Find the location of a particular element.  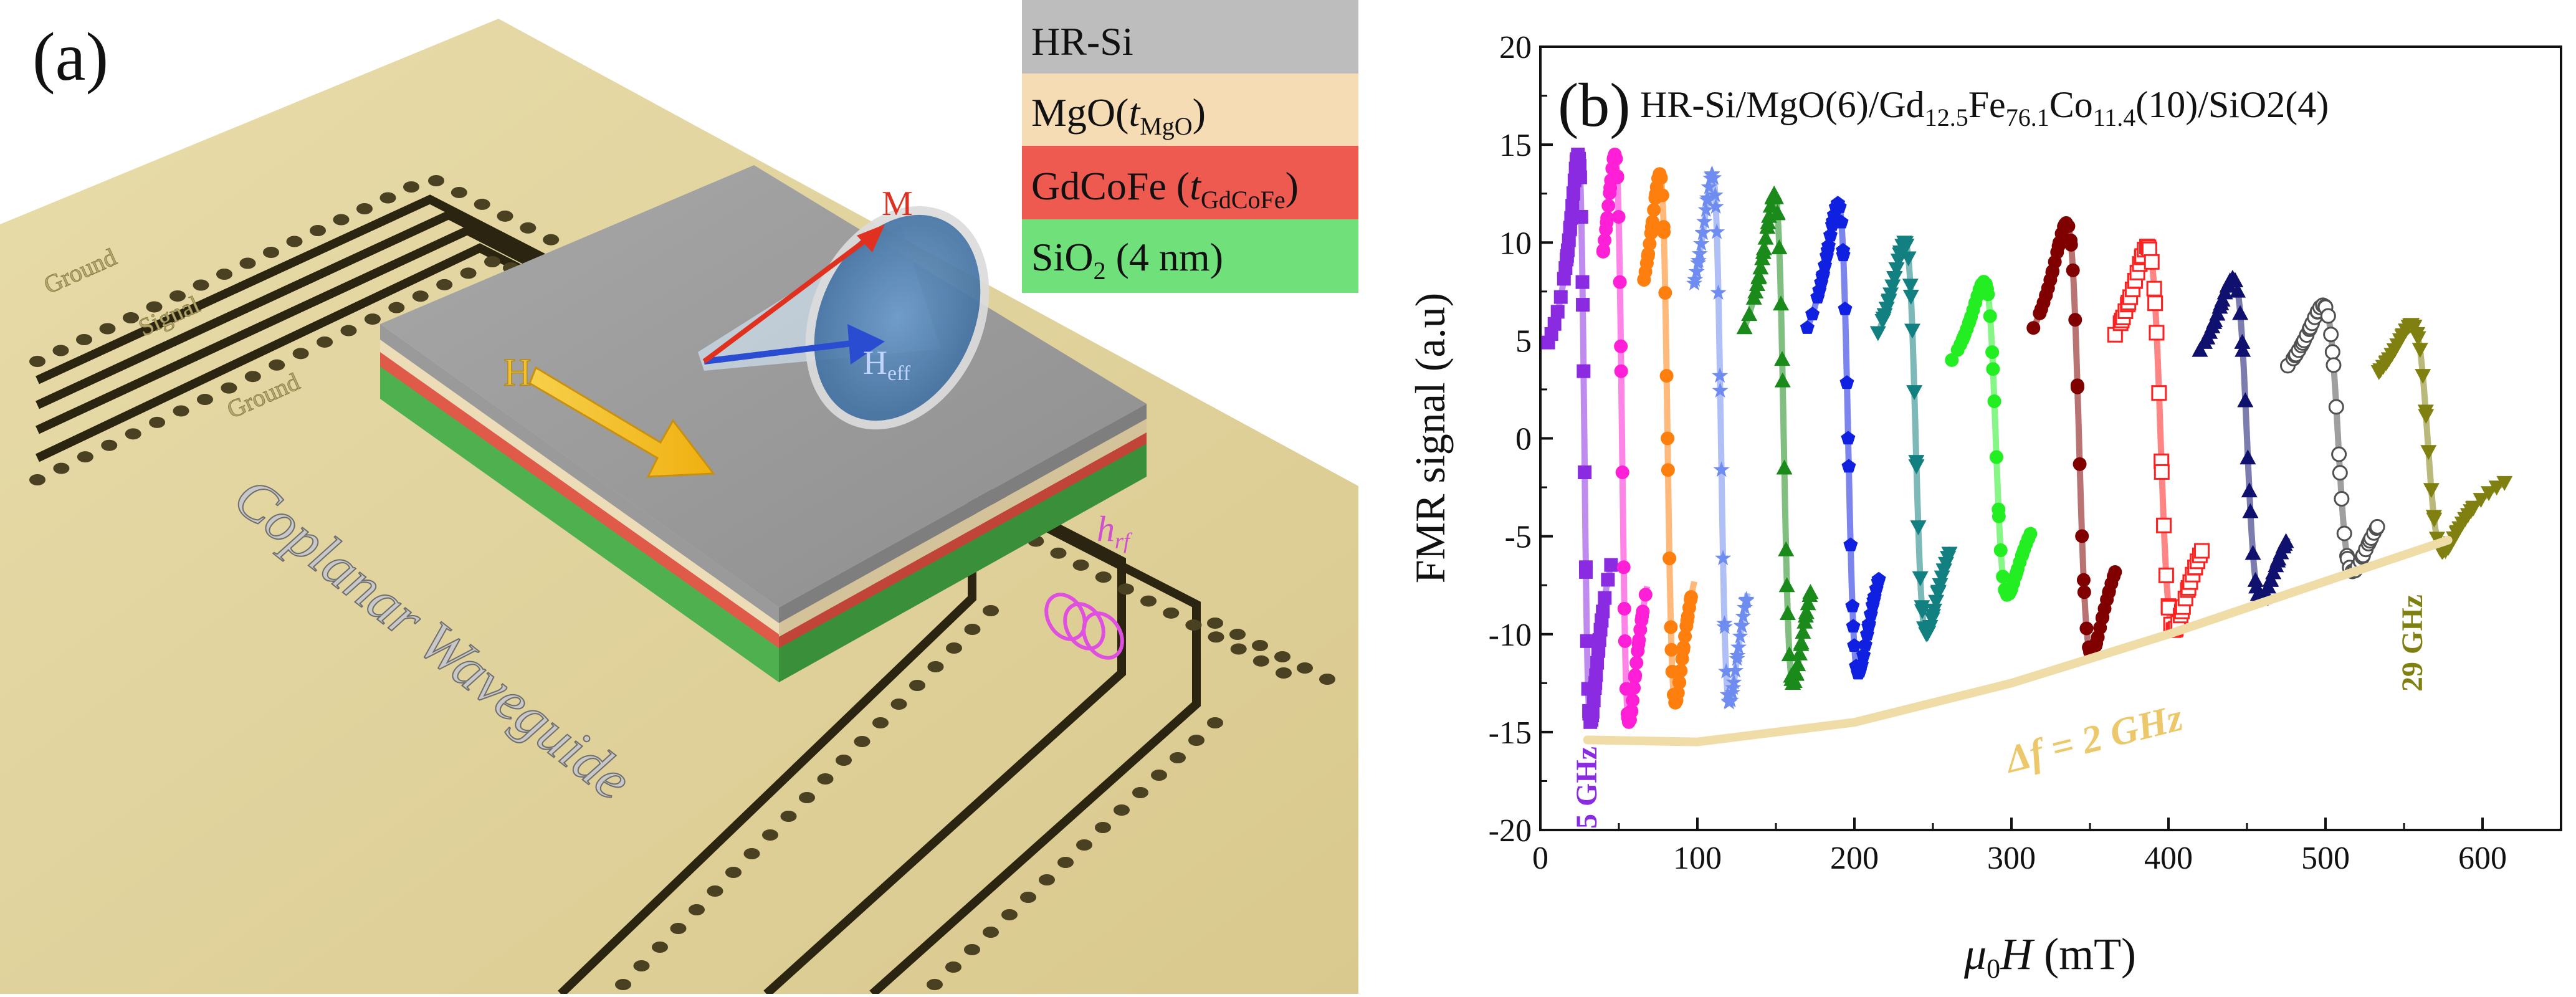

panel-a-label: (a) is located at coordinates (70, 57).